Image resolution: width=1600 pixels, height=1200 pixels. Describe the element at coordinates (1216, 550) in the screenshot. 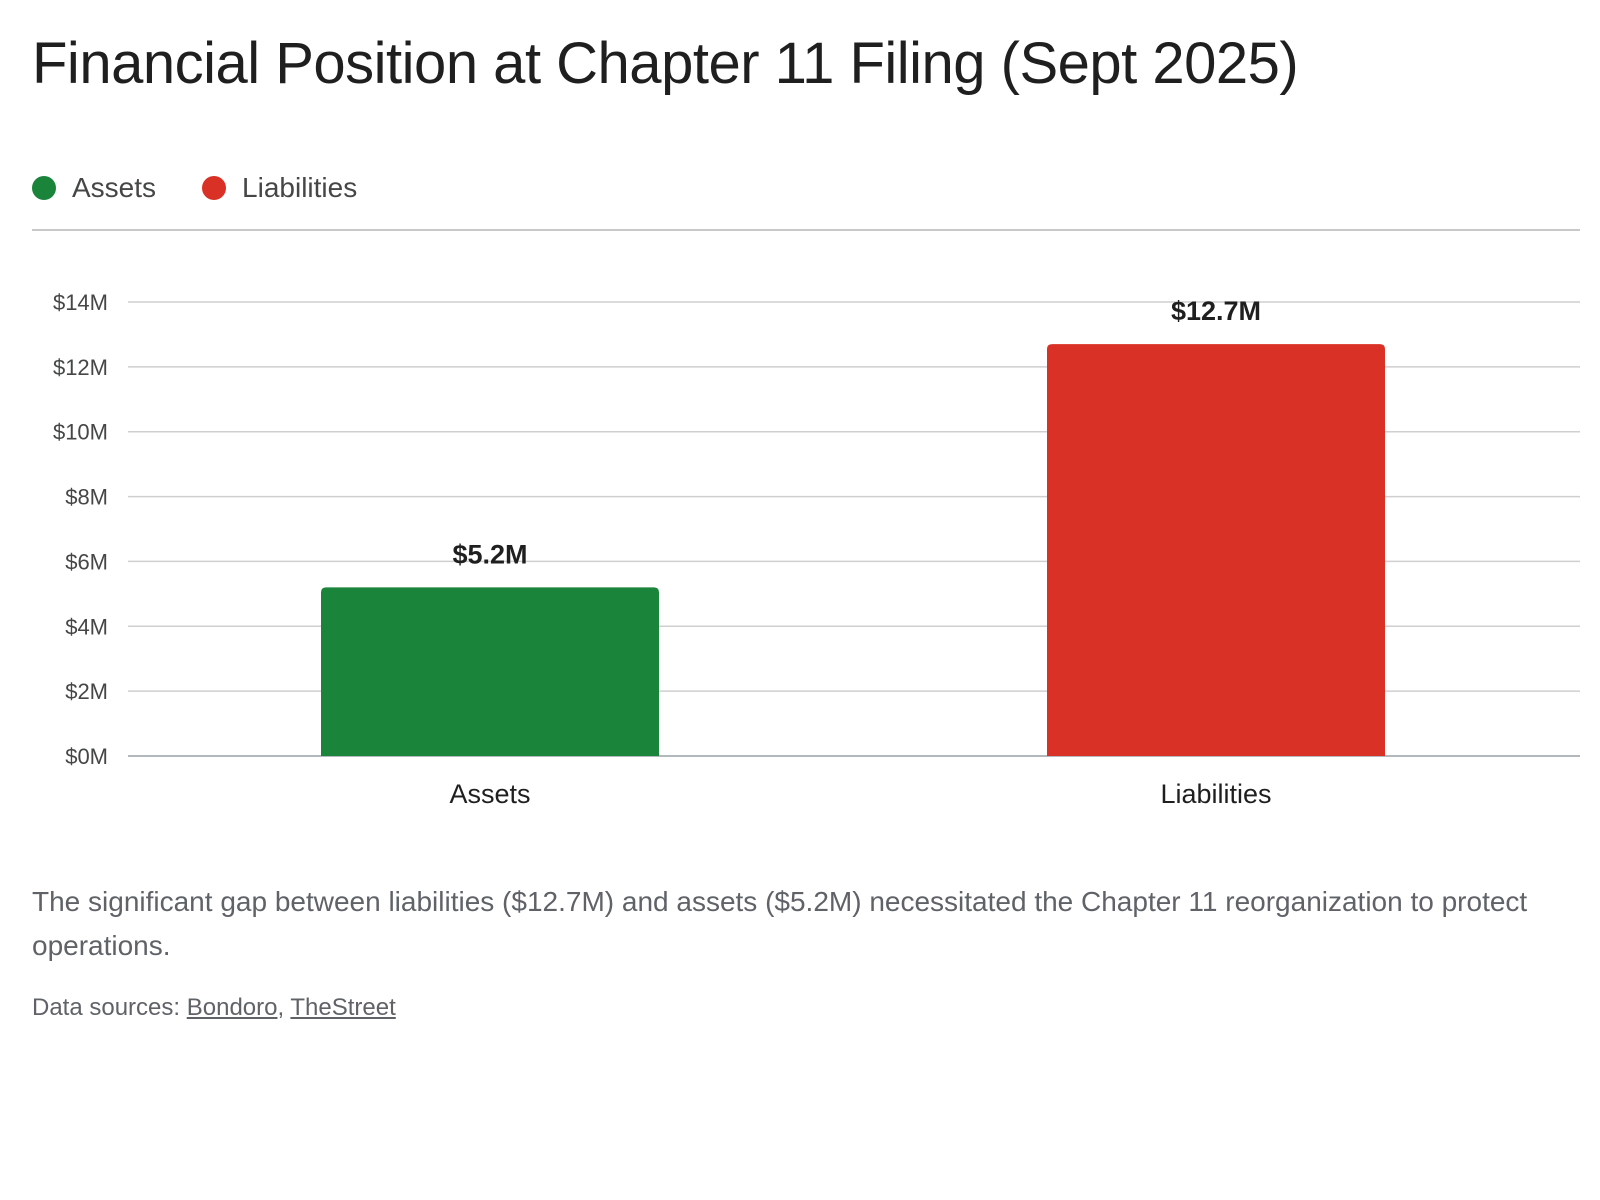

I see `bar-liabilities` at that location.